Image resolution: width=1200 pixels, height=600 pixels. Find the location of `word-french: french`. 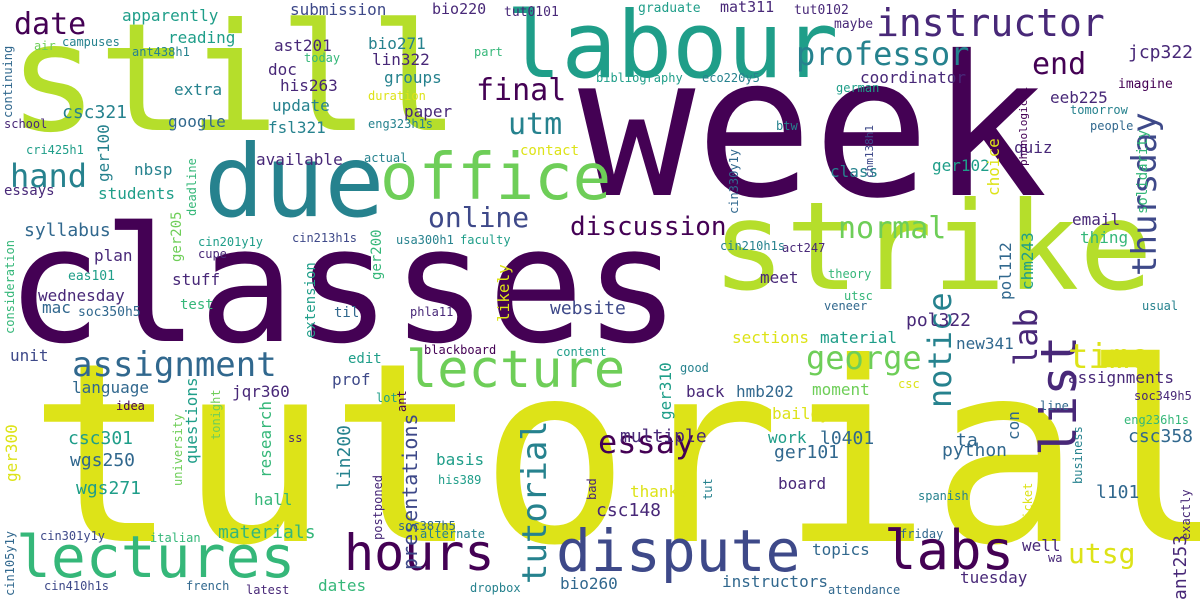

word-french: french is located at coordinates (208, 586).